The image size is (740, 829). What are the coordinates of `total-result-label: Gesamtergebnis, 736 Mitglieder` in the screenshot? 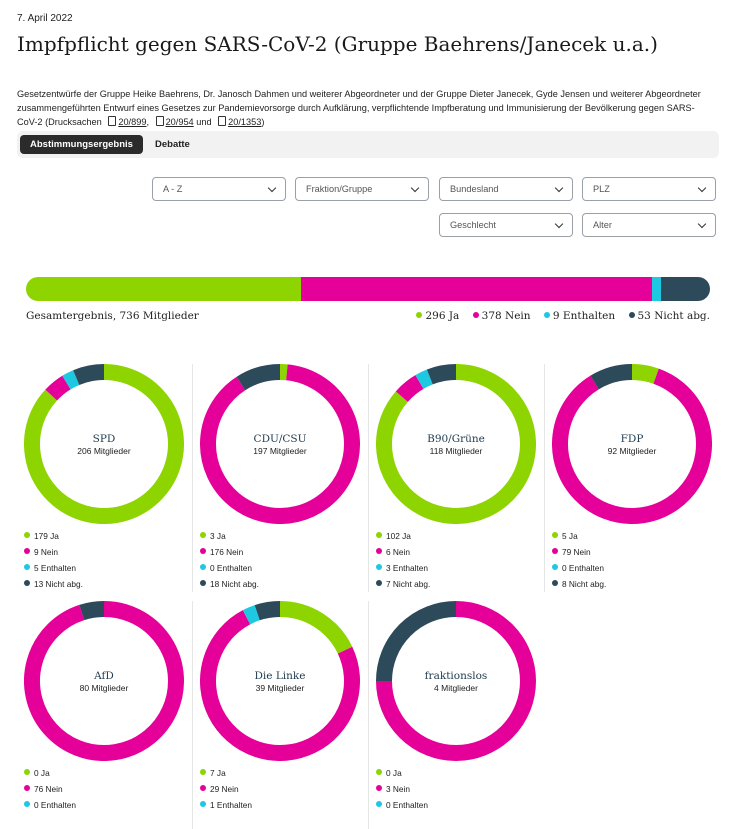 It's located at (112, 316).